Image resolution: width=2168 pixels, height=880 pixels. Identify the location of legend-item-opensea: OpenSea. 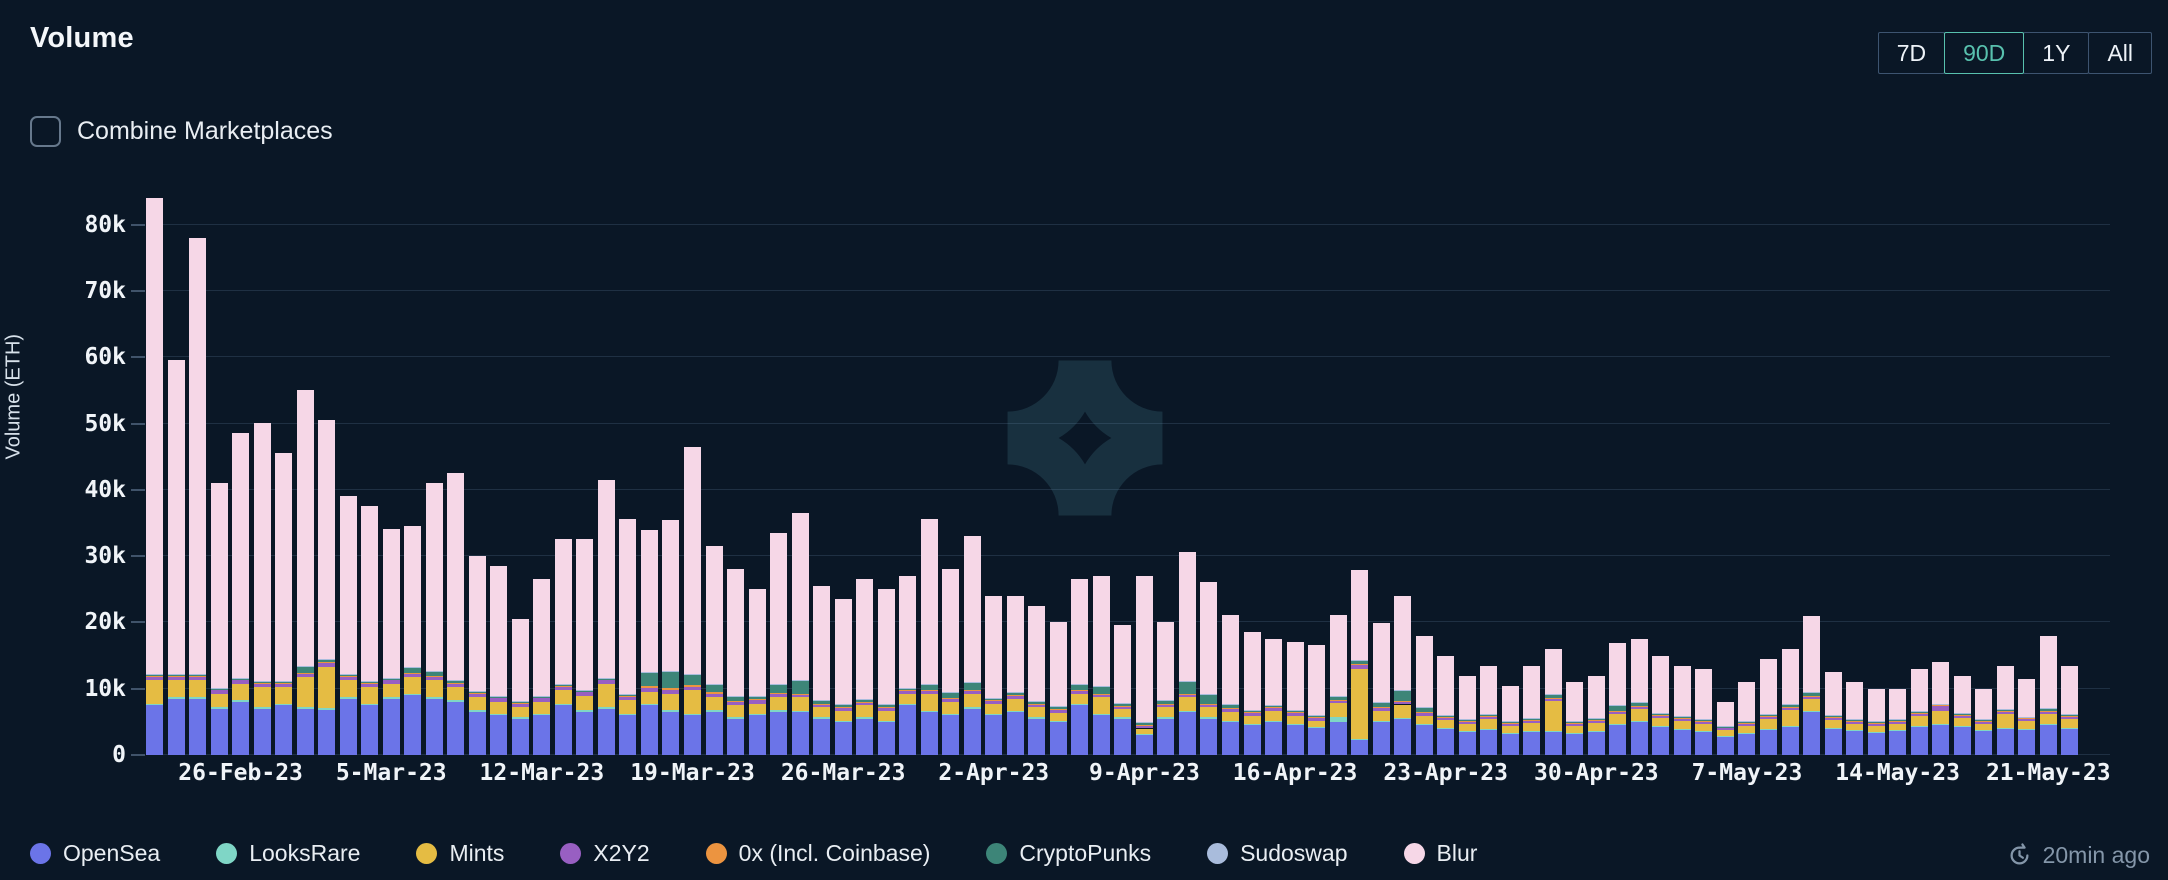
(95, 853).